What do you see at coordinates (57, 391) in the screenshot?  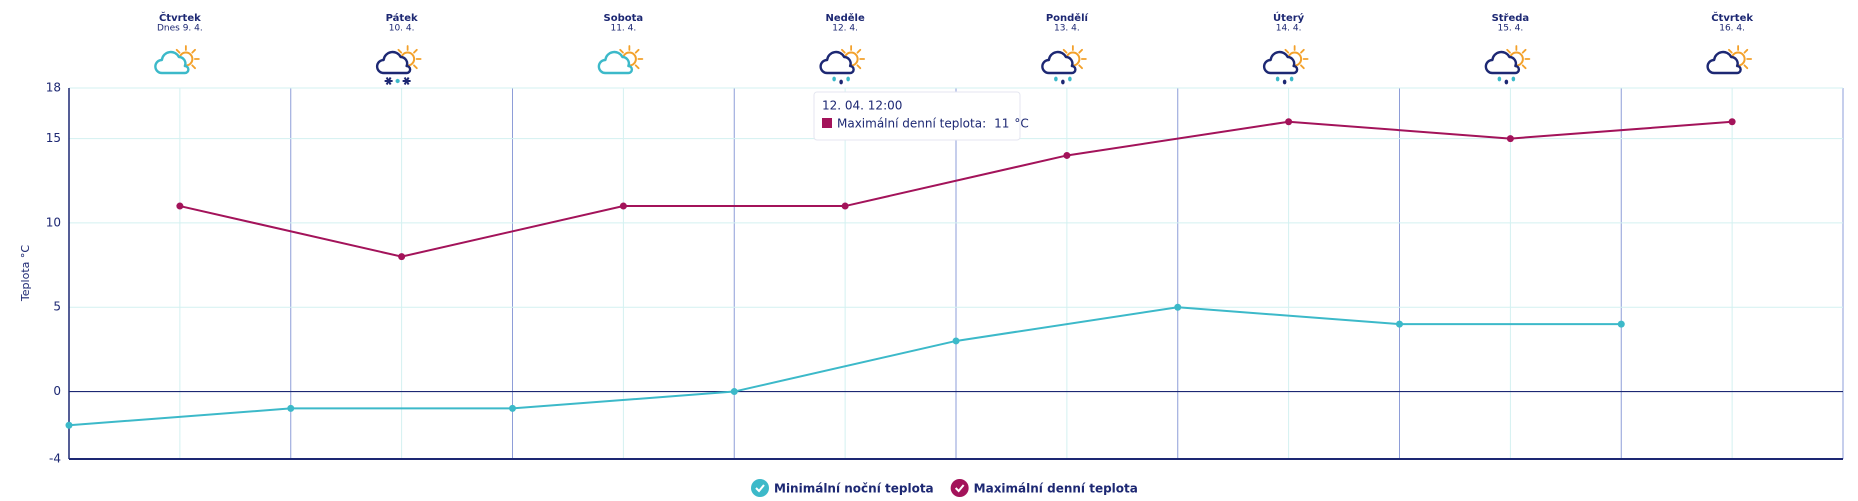 I see `y-tick-label: 0` at bounding box center [57, 391].